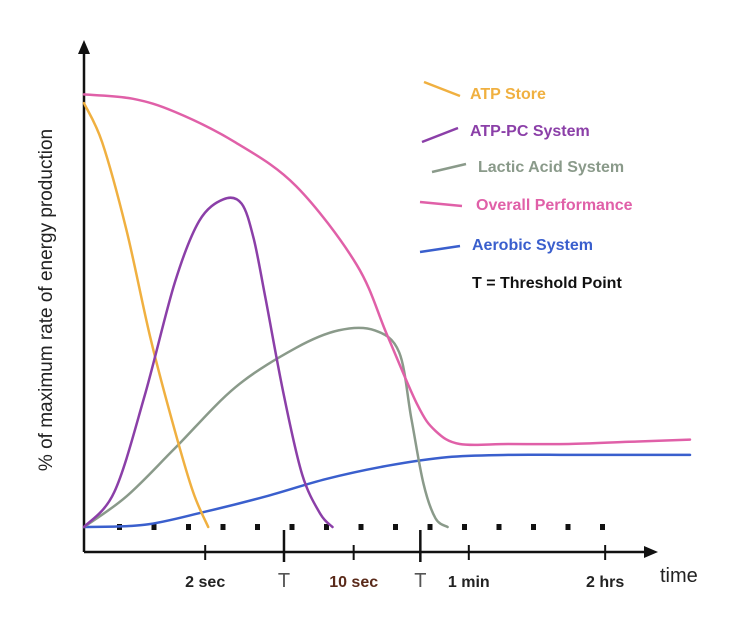 The image size is (744, 640). Describe the element at coordinates (554, 205) in the screenshot. I see `legend-label: Overall Performance` at that location.